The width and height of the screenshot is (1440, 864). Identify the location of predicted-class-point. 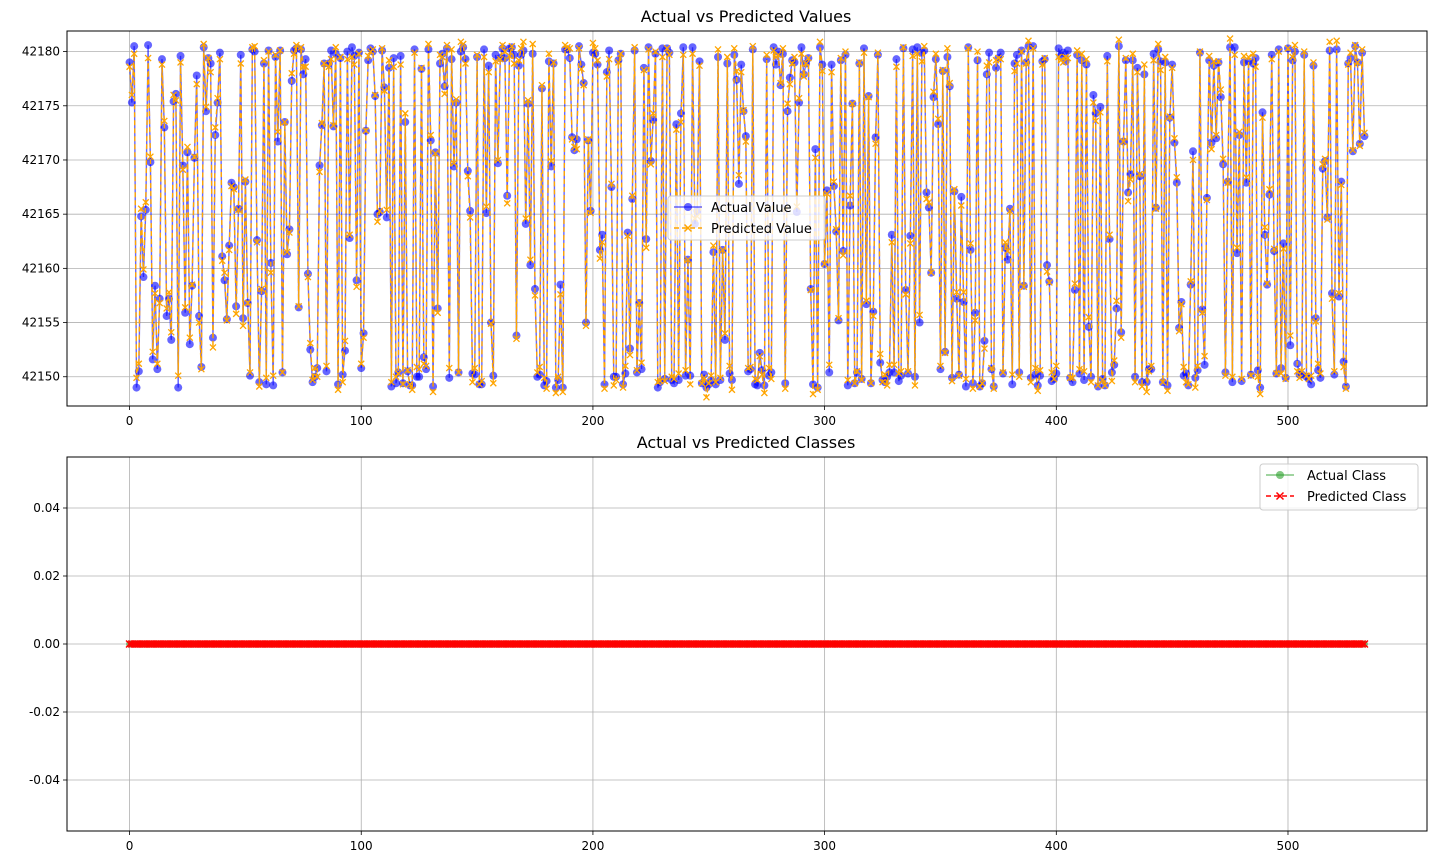
(1364, 644).